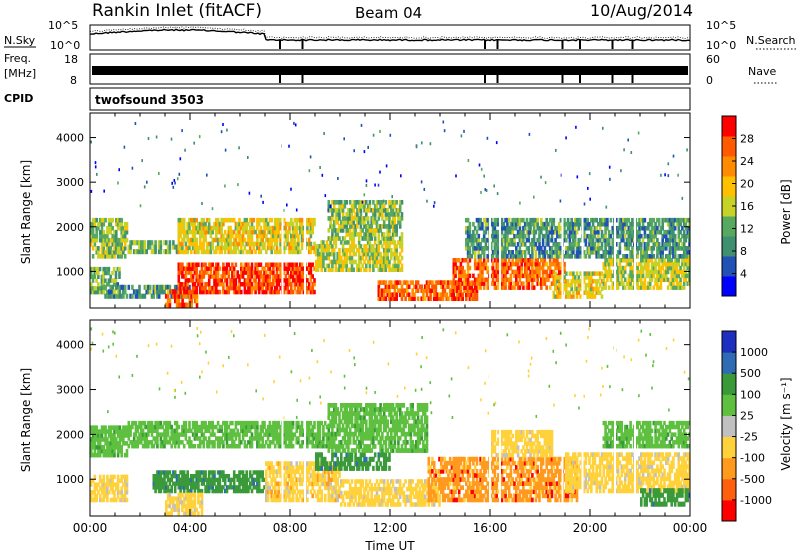 This screenshot has height=554, width=800. Describe the element at coordinates (347, 99) in the screenshot. I see `cpid-panel: CPID twofsound 3503` at that location.